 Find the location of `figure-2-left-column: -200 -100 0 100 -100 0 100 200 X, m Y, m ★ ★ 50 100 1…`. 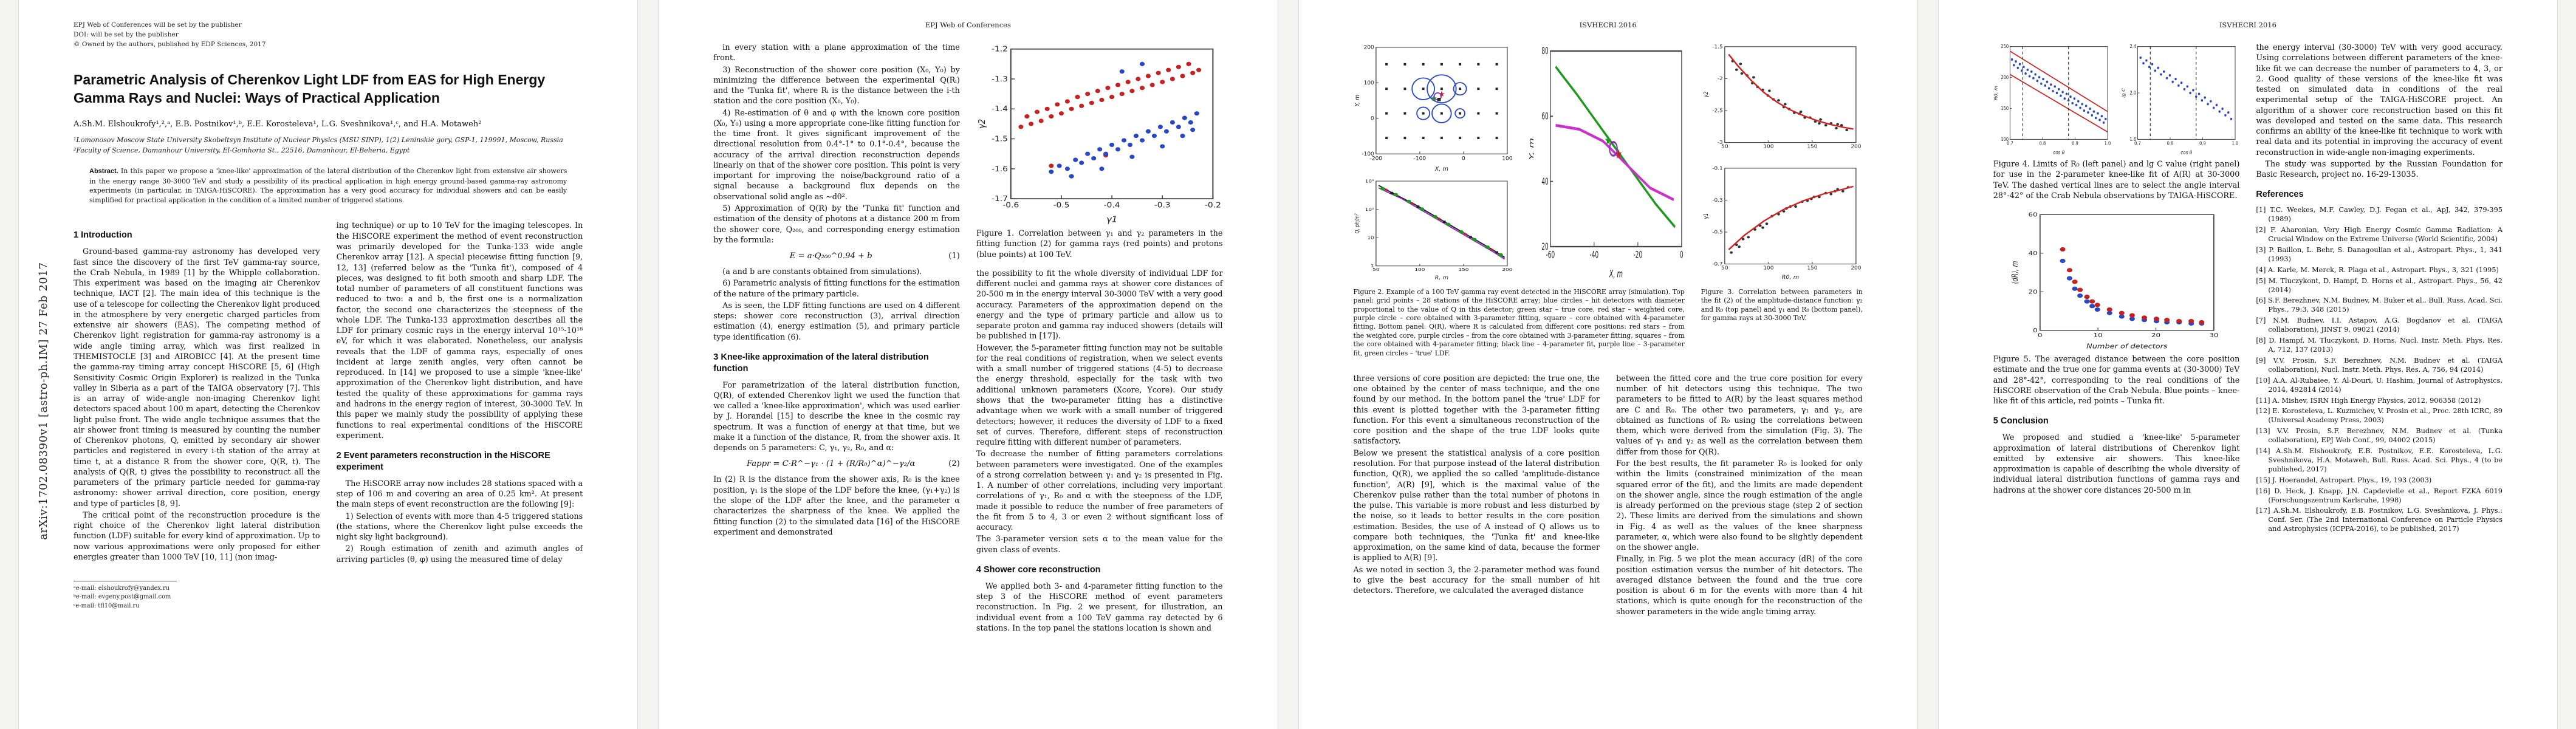

figure-2-left-column: -200 -100 0 100 -100 0 100 200 X, m Y, m ★ ★ 50 100 1… is located at coordinates (1433, 162).